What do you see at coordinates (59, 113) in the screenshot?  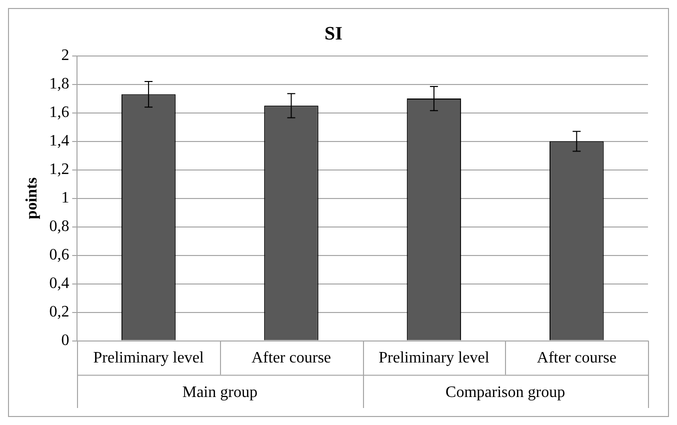 I see `y-tick-label: 1,6` at bounding box center [59, 113].